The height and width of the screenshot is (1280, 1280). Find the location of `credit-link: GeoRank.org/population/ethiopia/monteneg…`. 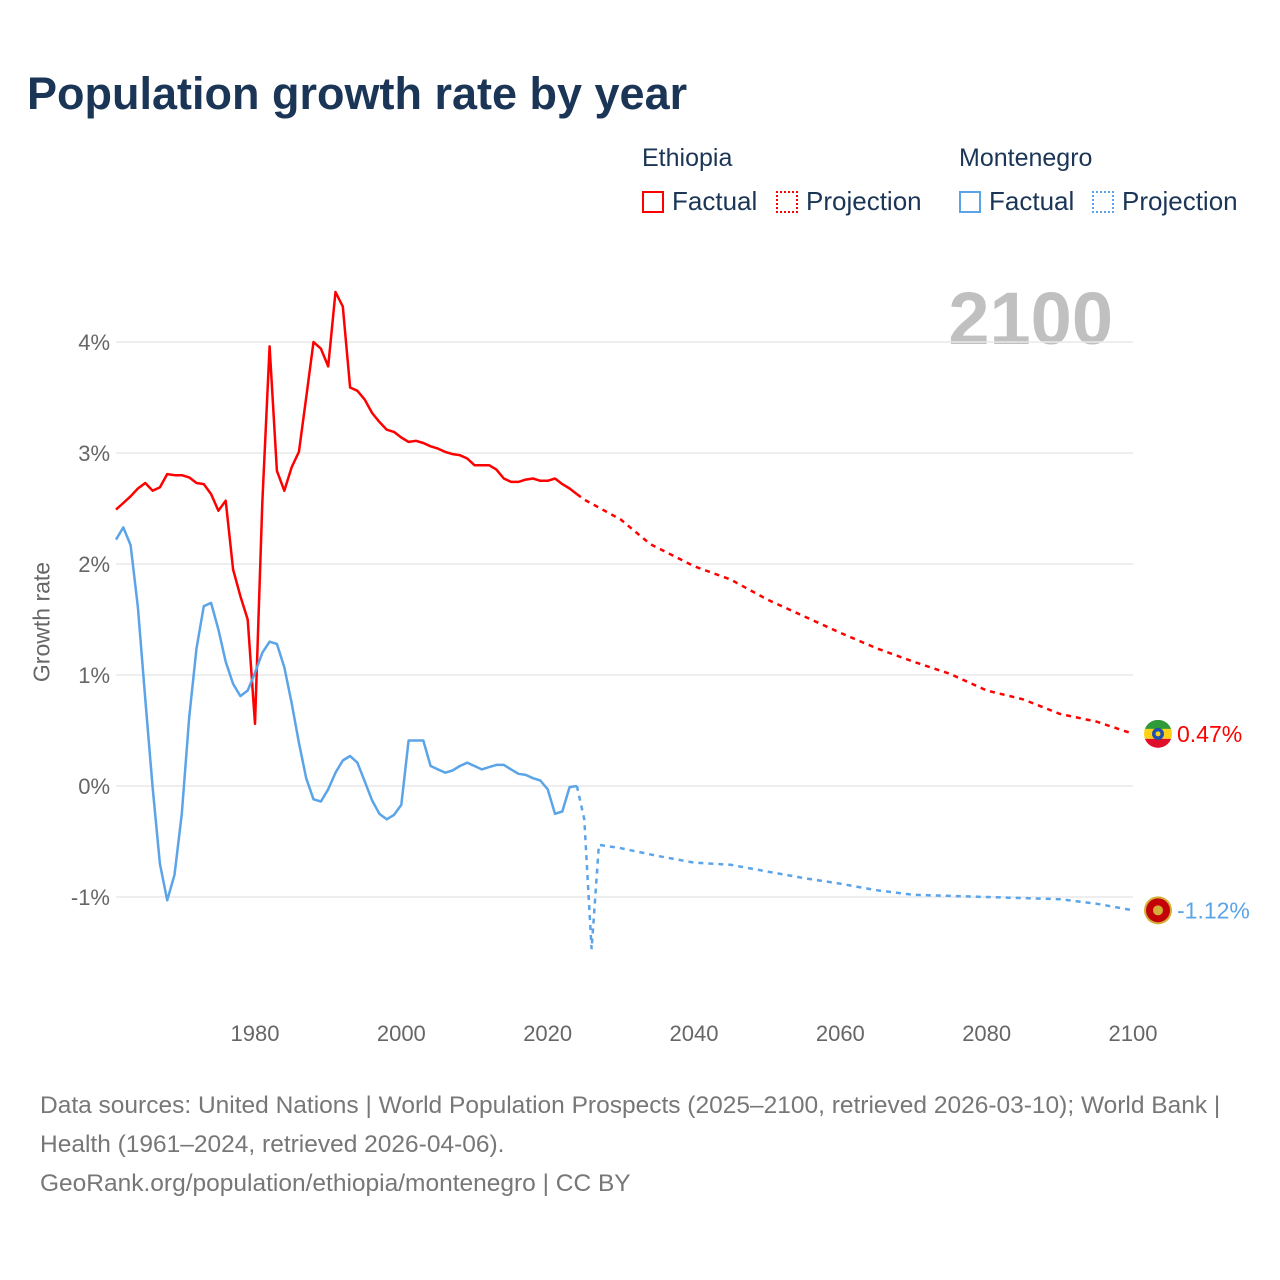

credit-link: GeoRank.org/population/ethiopia/monteneg… is located at coordinates (335, 1183).